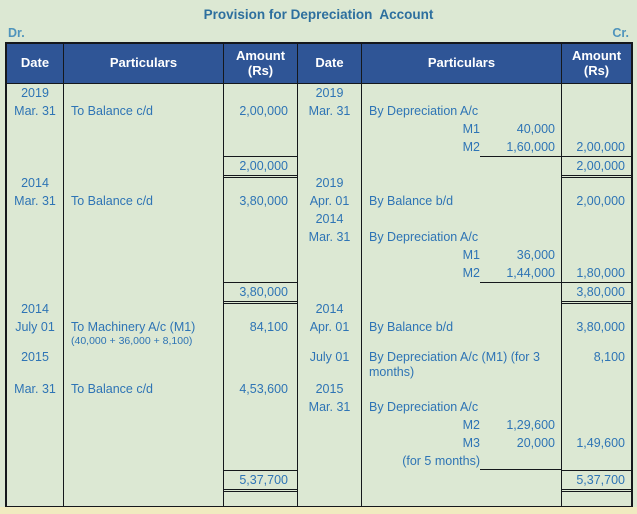 Image resolution: width=637 pixels, height=514 pixels. Describe the element at coordinates (330, 63) in the screenshot. I see `header-date-right: Date` at that location.